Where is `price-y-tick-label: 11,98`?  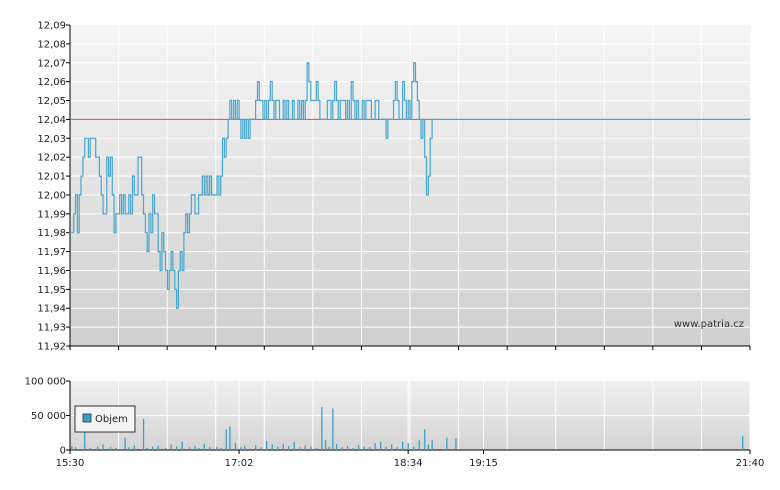
price-y-tick-label: 11,98 is located at coordinates (51, 233).